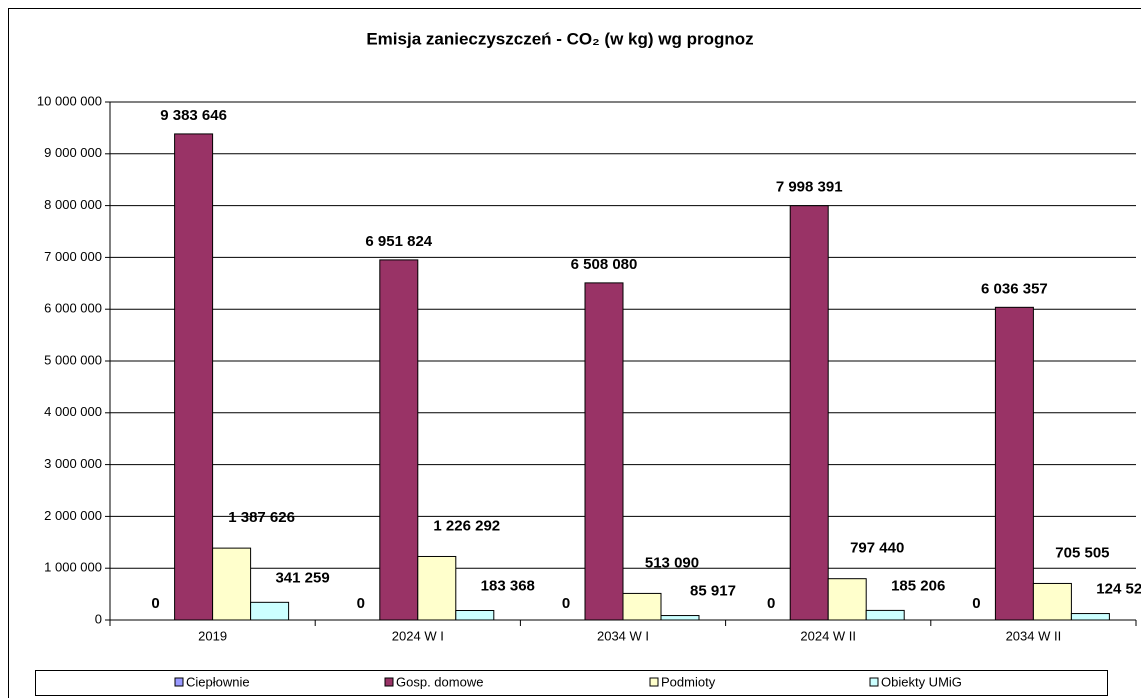  Describe the element at coordinates (439, 681) in the screenshot. I see `legend-label: Gosp. domowe` at that location.